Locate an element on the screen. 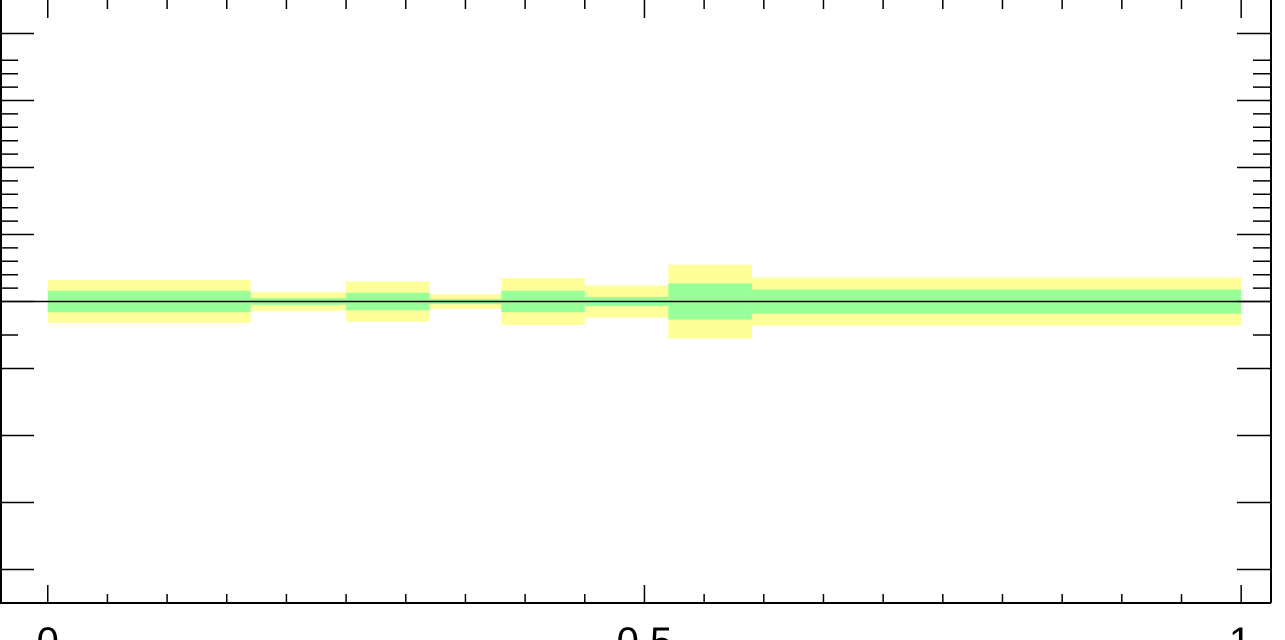  x-tick-label-0: 0 is located at coordinates (48, 630).